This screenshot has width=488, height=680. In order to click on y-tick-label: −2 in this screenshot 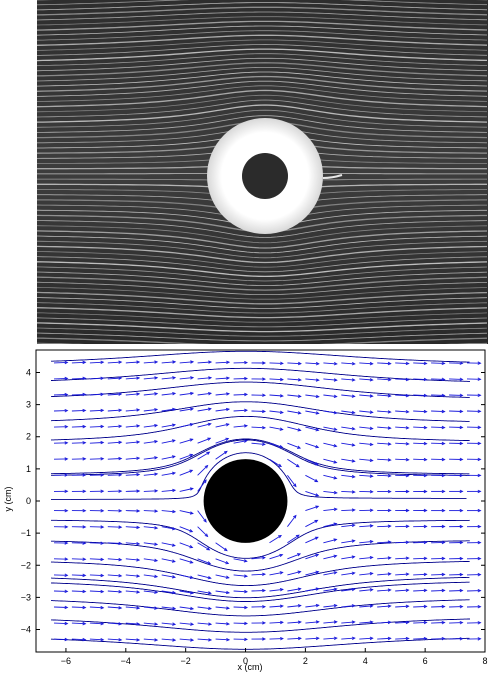, I will do `click(26, 565)`.